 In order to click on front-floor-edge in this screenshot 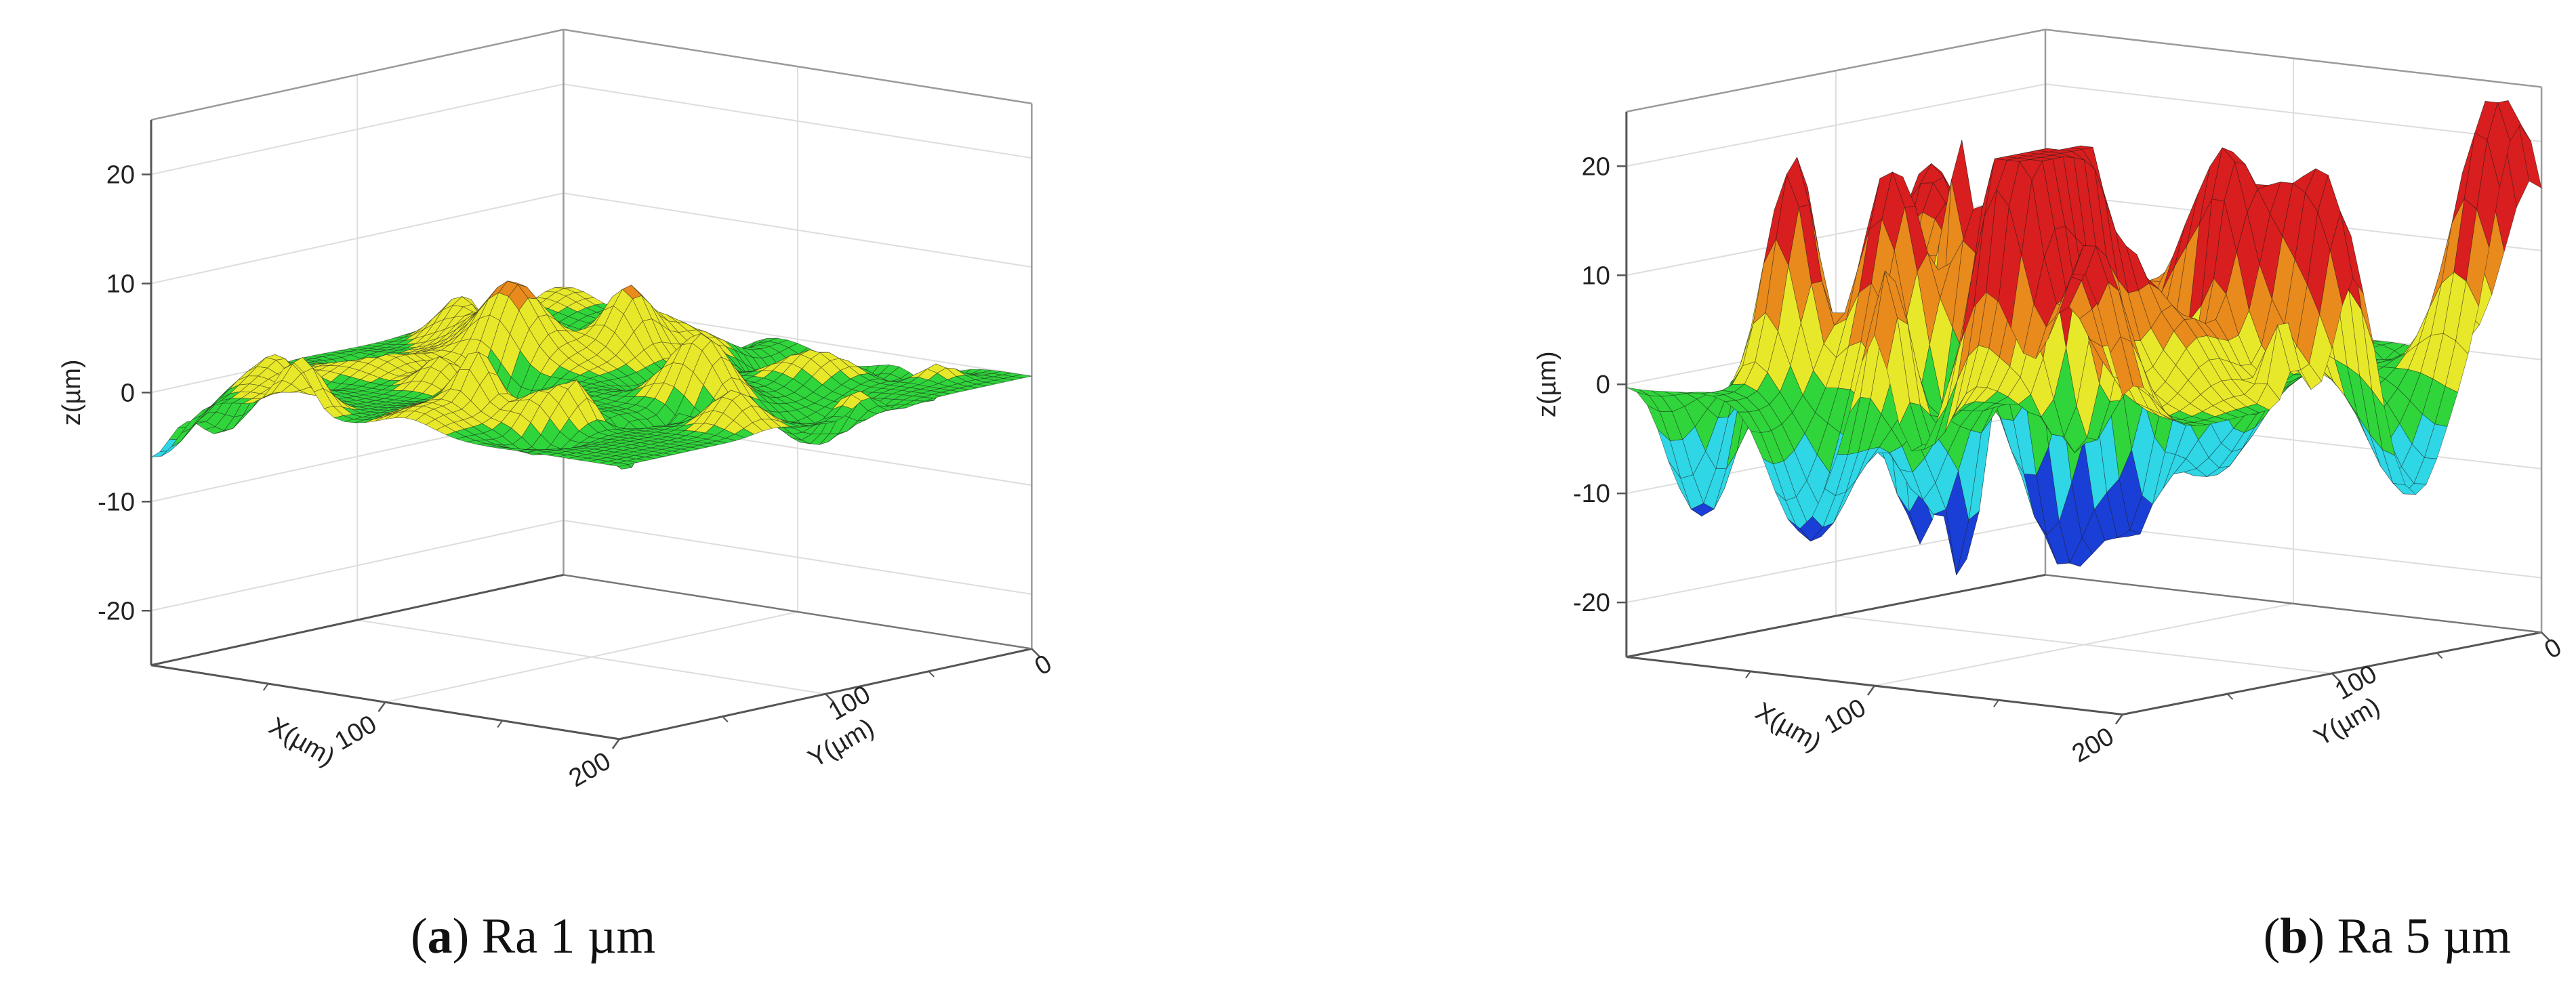, I will do `click(1875, 685)`.